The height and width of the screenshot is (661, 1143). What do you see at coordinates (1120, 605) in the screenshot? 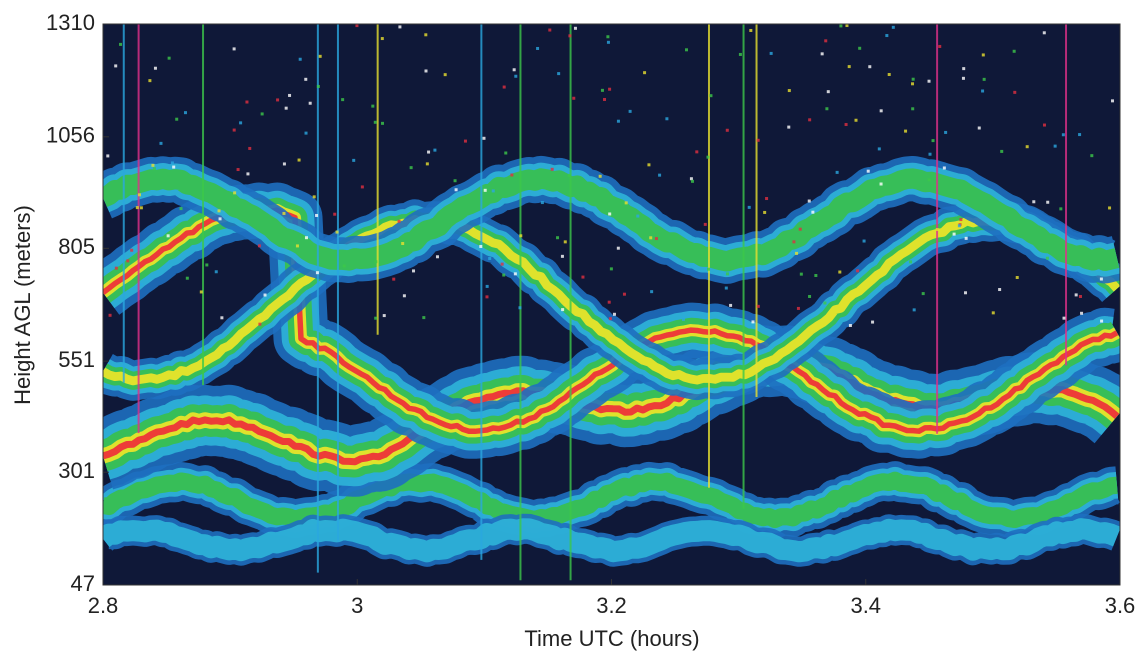
I see `x-tick-label: 3.6` at bounding box center [1120, 605].